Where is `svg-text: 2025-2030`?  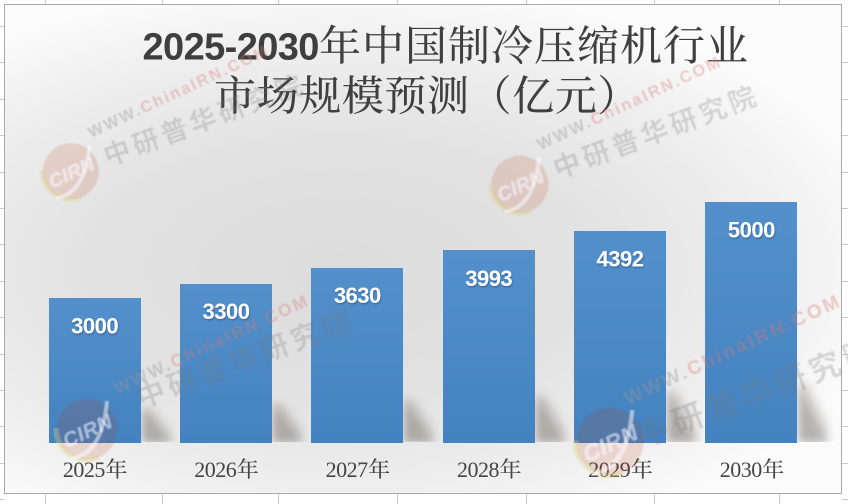 svg-text: 2025-2030 is located at coordinates (231, 48).